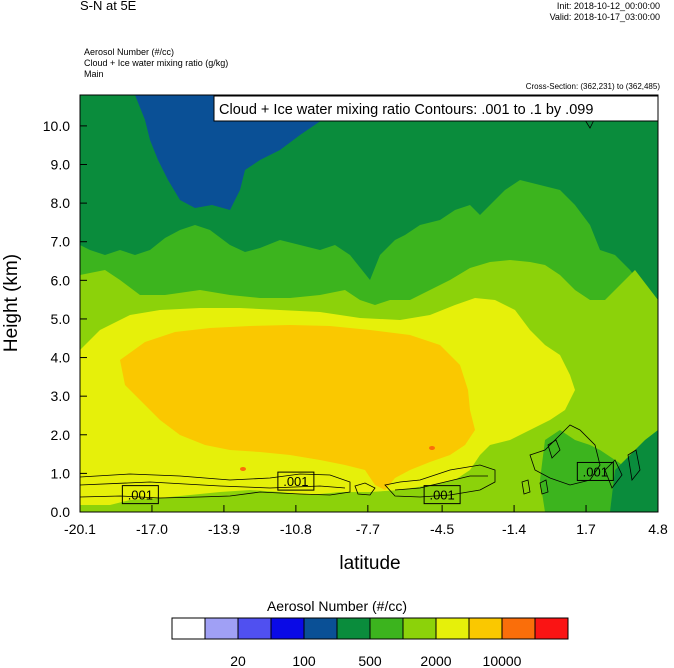  I want to click on contour-info-box, so click(436, 108).